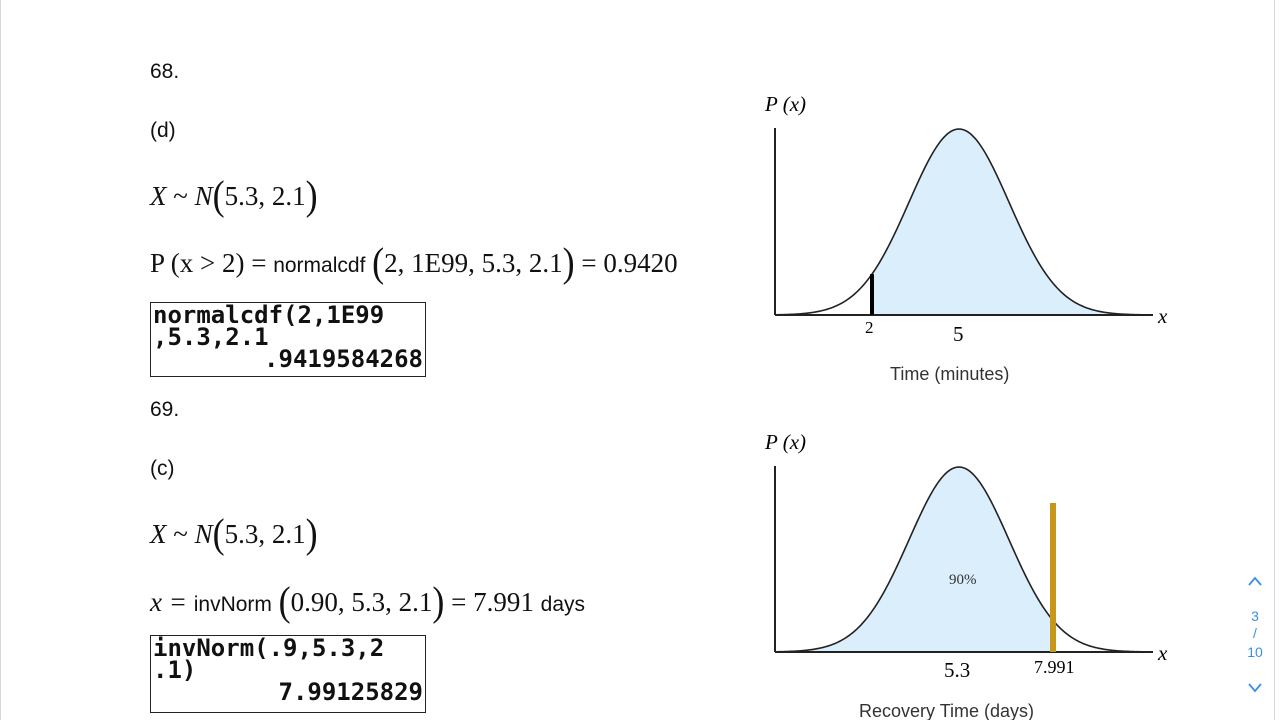 The image size is (1280, 720). What do you see at coordinates (165, 409) in the screenshot?
I see `problem-number-69: 69.` at bounding box center [165, 409].